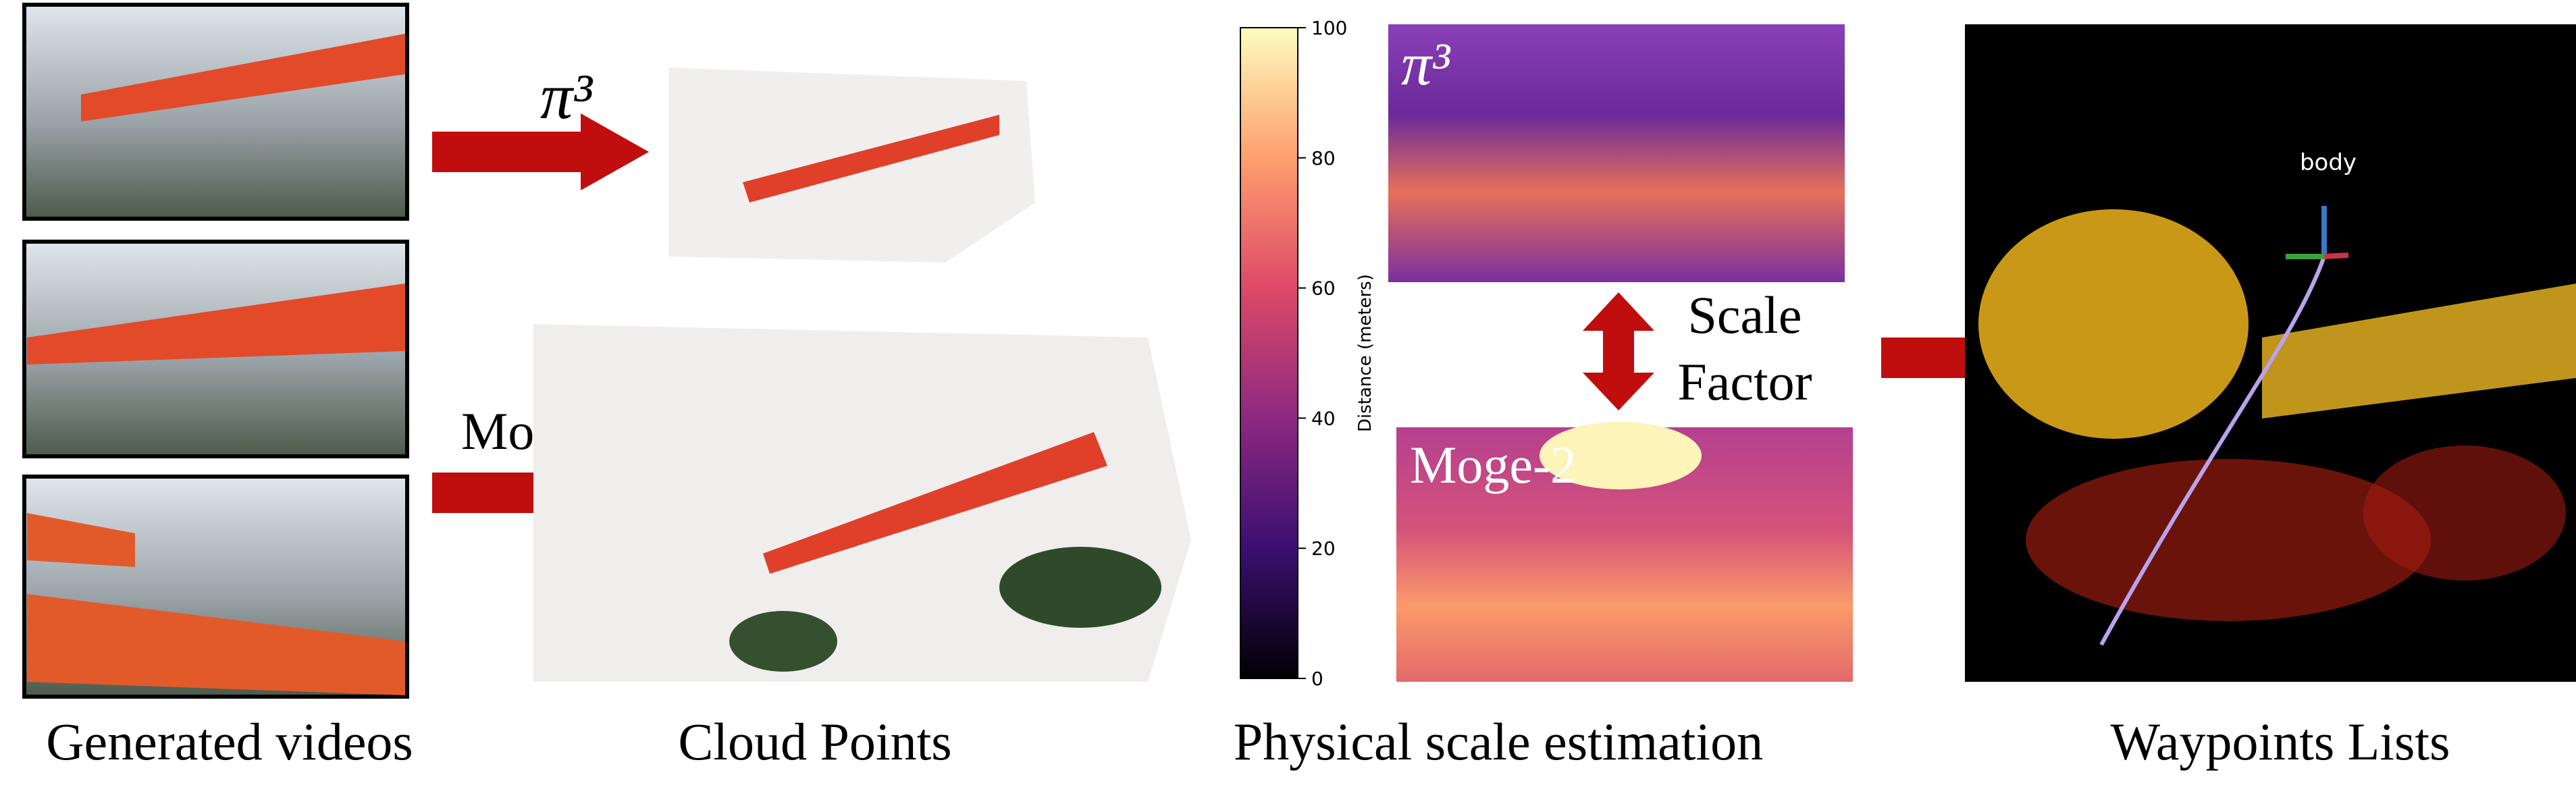 This screenshot has width=2576, height=806. I want to click on colorbar-tick-label: 80, so click(1323, 158).